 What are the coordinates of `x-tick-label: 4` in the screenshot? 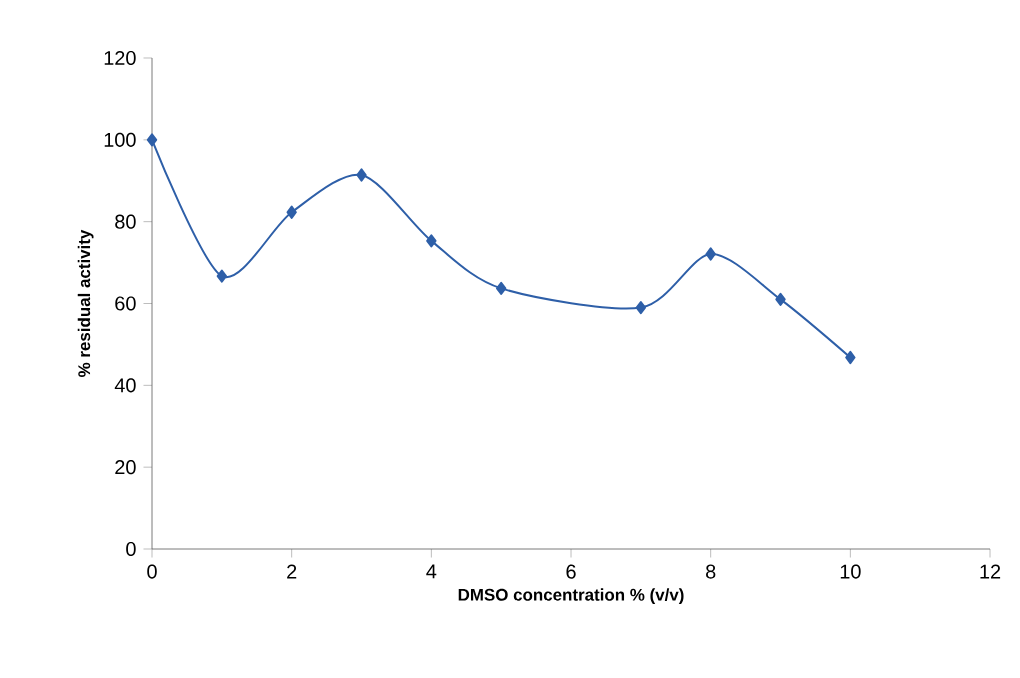 It's located at (431, 571).